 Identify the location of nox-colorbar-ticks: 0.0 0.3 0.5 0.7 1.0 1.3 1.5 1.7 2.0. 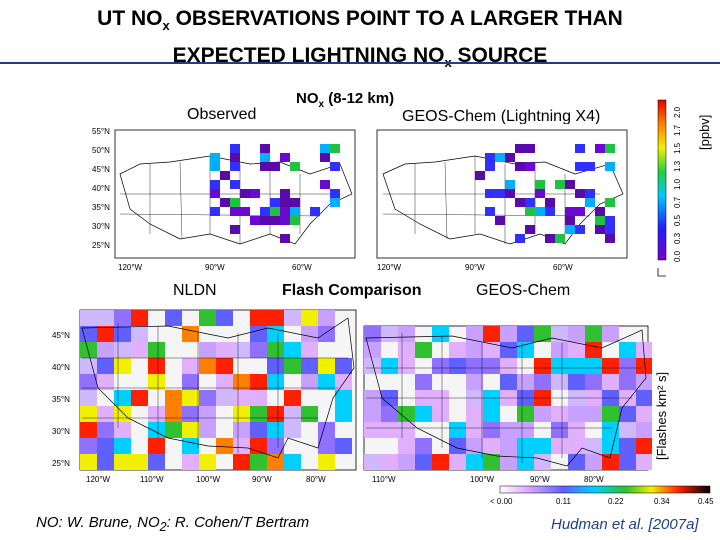
(677, 184).